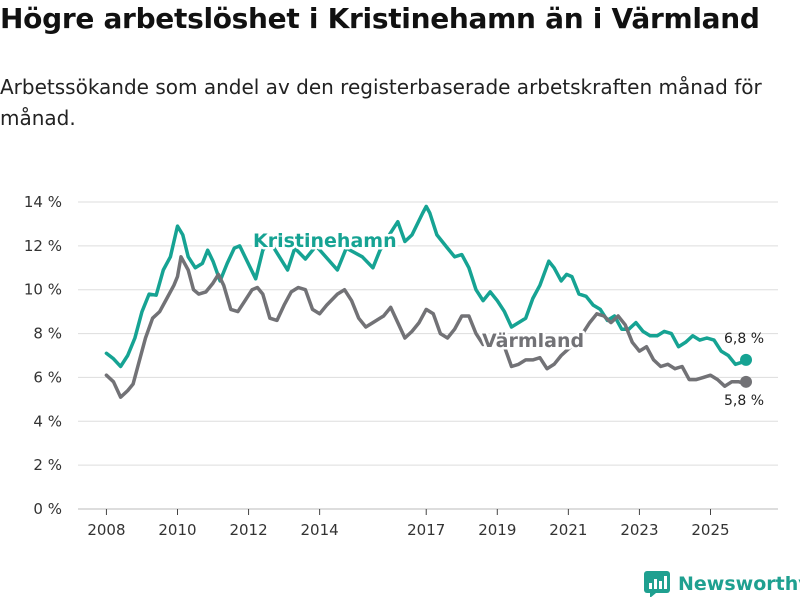 The image size is (800, 600). What do you see at coordinates (497, 530) in the screenshot?
I see `x-tick-label: 2019` at bounding box center [497, 530].